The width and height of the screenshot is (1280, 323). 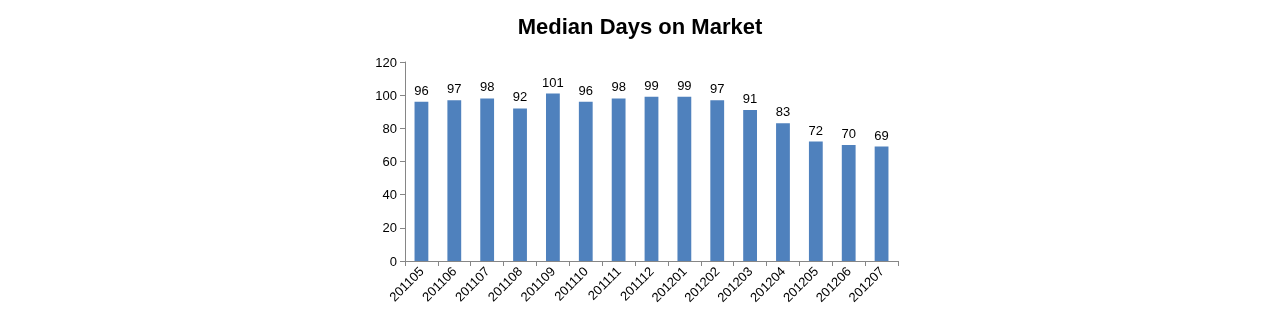 What do you see at coordinates (848, 133) in the screenshot?
I see `data-label: 70` at bounding box center [848, 133].